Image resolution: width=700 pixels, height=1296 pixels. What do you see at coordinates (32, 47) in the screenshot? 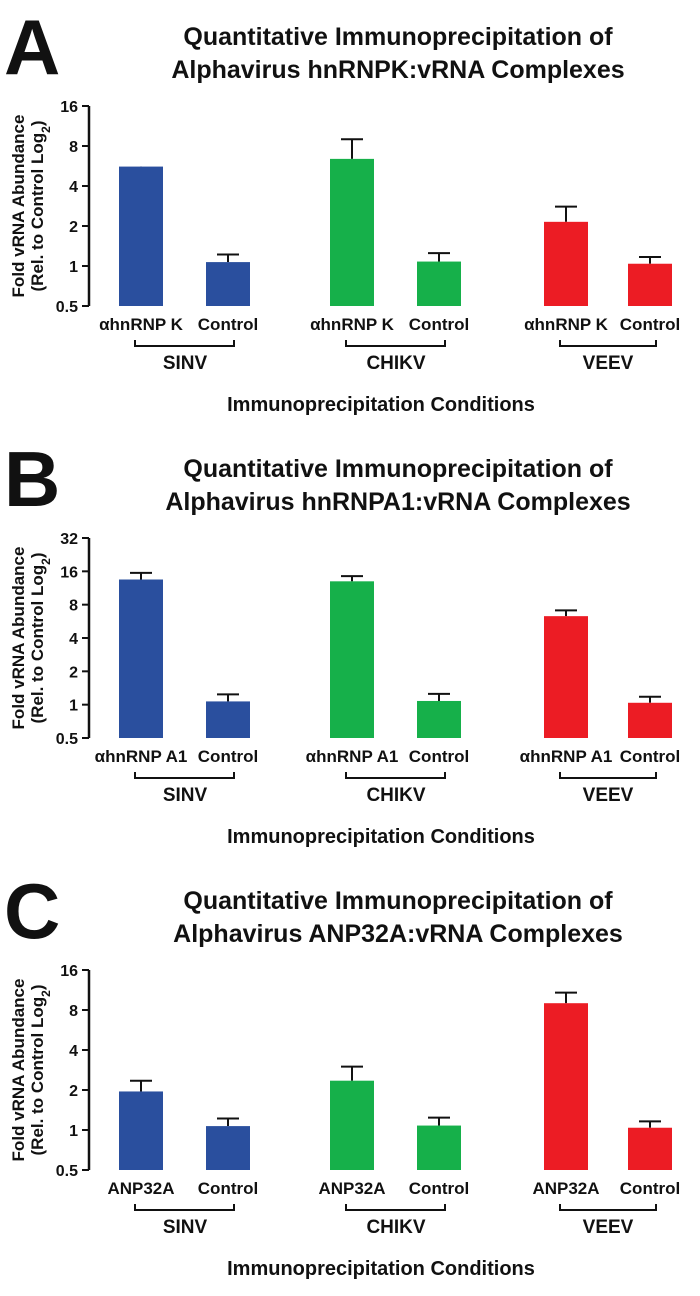
I see `panel-label: A` at bounding box center [32, 47].